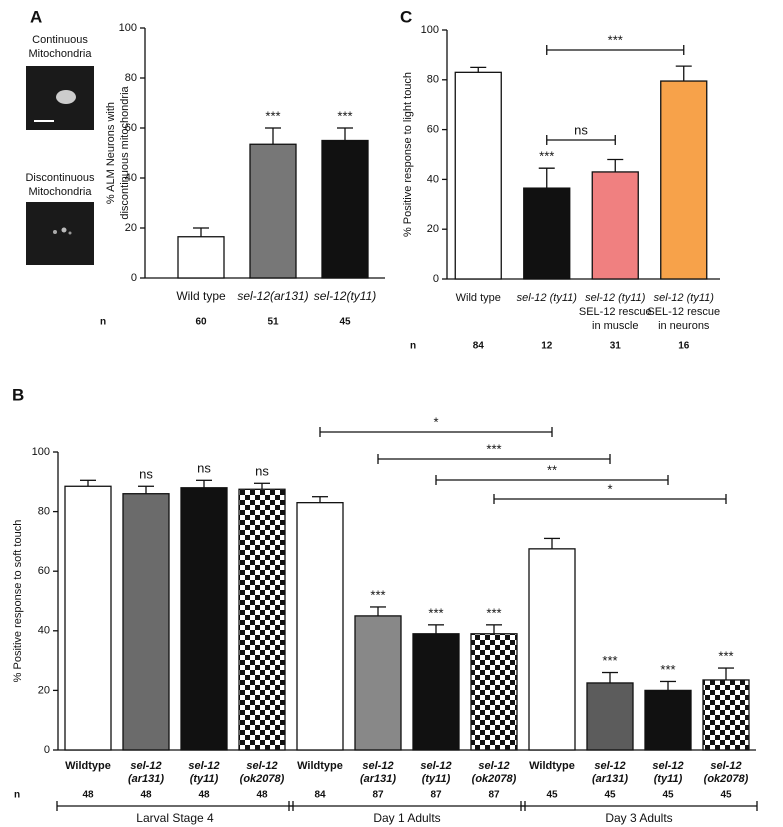  What do you see at coordinates (684, 346) in the screenshot?
I see `n-value: 16` at bounding box center [684, 346].